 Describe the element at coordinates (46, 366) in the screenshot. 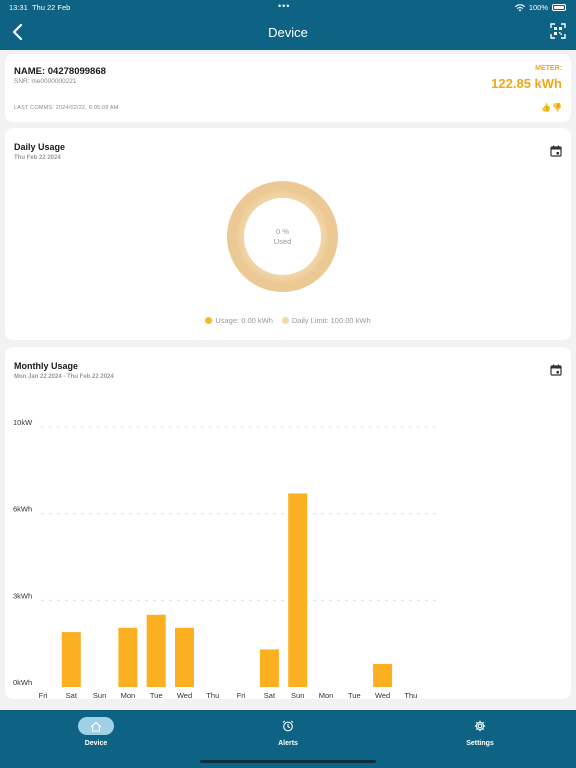

I see `monthly-usage-title: Monthly Usage` at that location.